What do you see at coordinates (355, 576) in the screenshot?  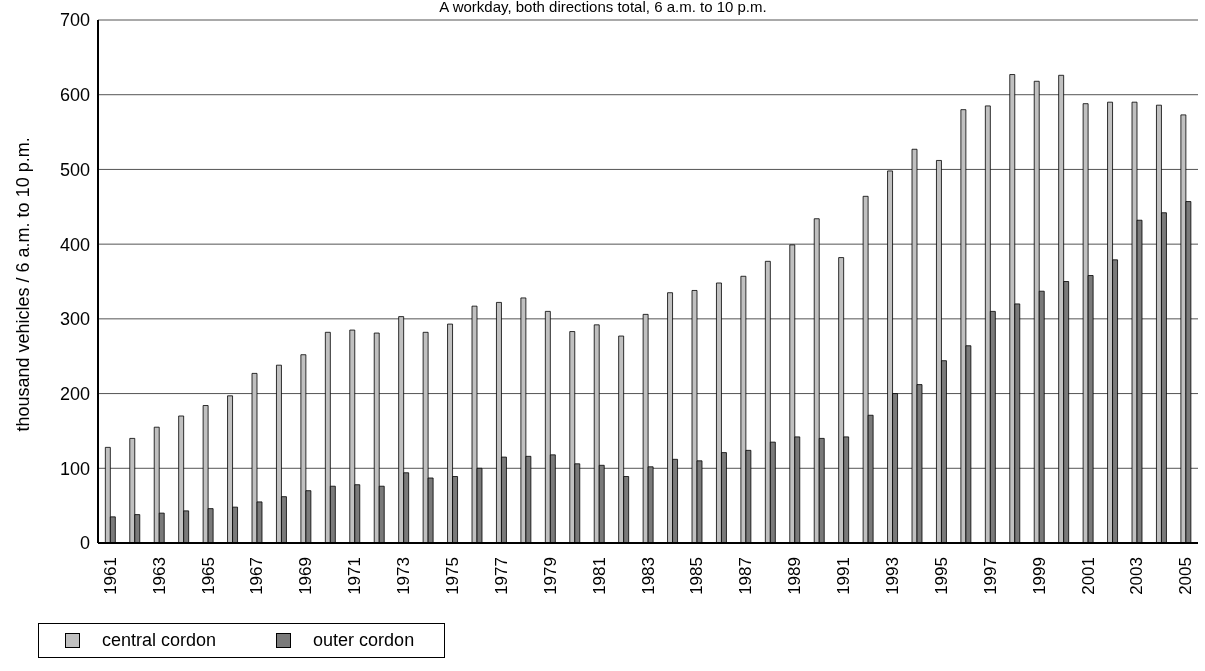 I see `x-tick-label: 1971` at bounding box center [355, 576].